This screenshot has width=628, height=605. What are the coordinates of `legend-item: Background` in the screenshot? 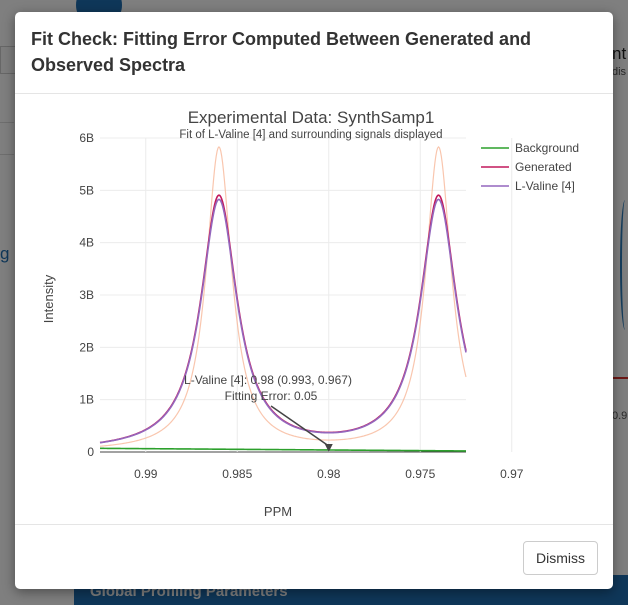 It's located at (547, 148).